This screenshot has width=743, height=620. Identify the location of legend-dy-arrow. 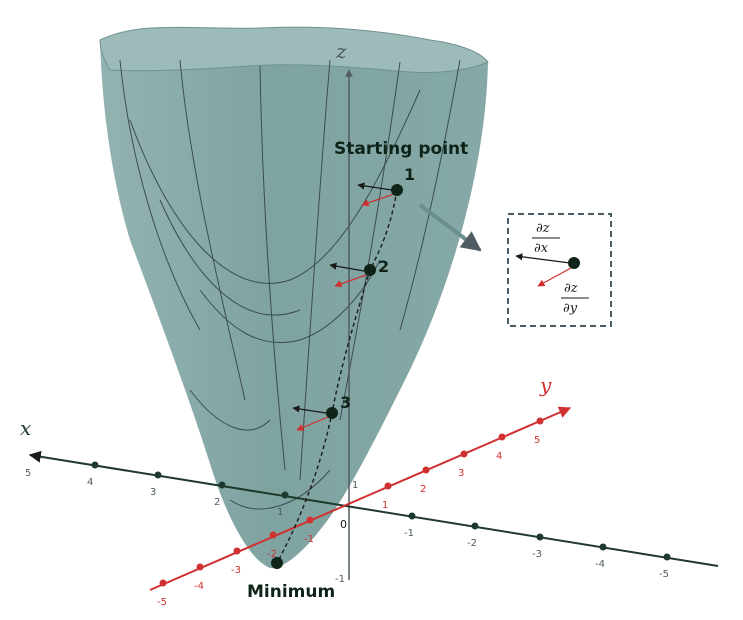
(554, 277).